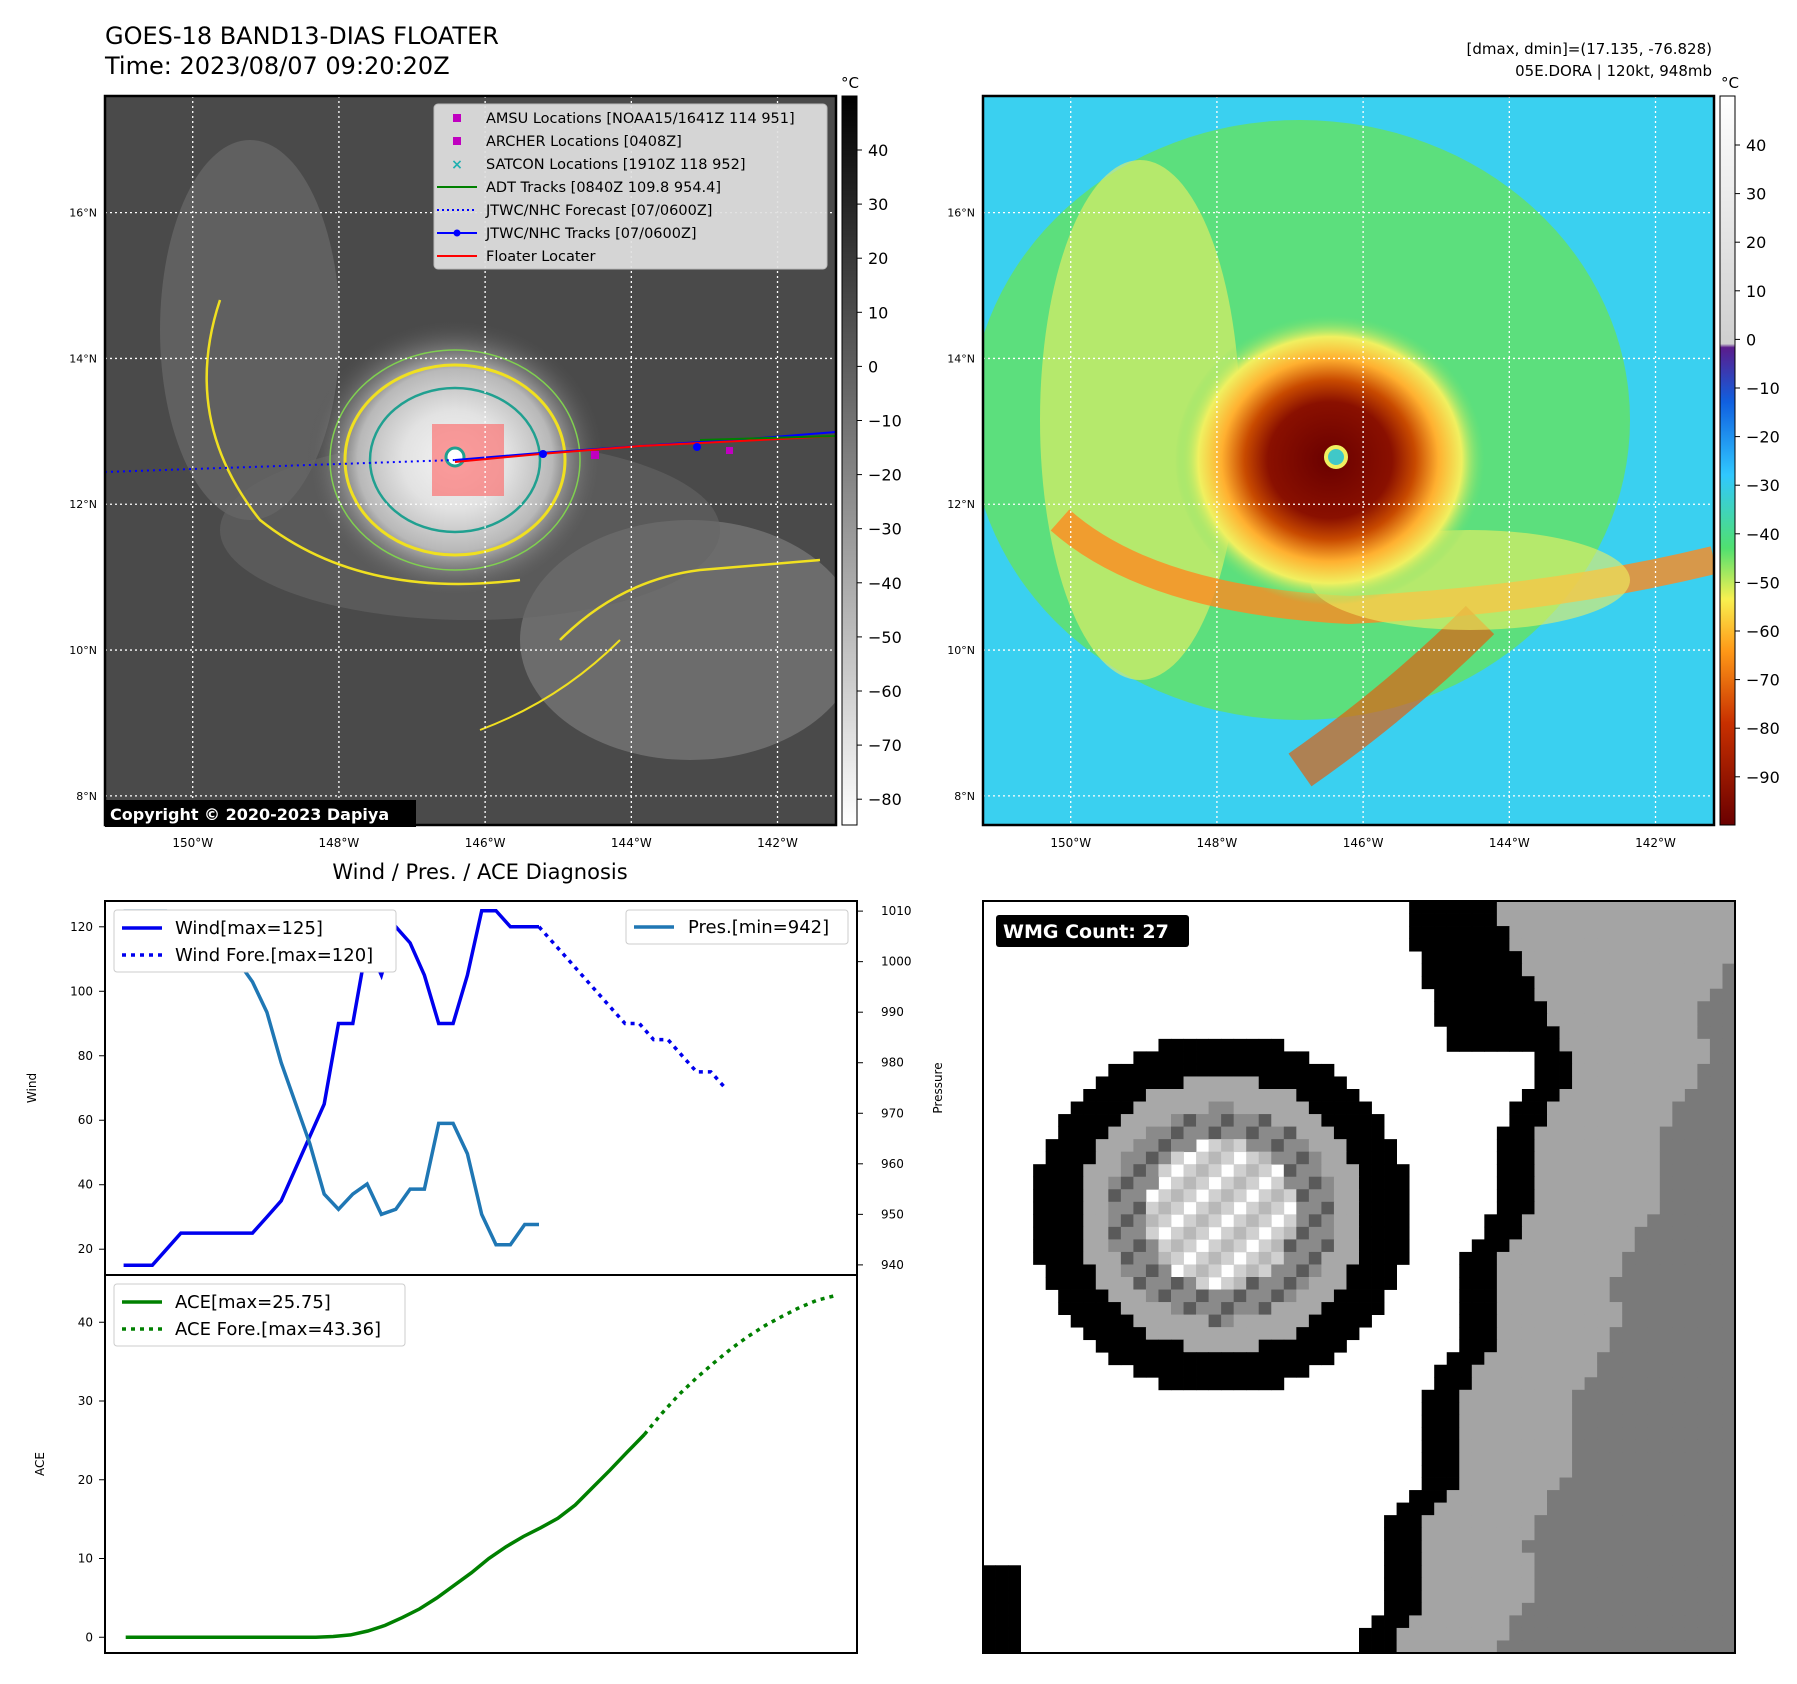 Image resolution: width=1797 pixels, height=1684 pixels. Describe the element at coordinates (603, 188) in the screenshot. I see `legend-label: ADT Tracks [0840Z 109.8 954.4]` at that location.